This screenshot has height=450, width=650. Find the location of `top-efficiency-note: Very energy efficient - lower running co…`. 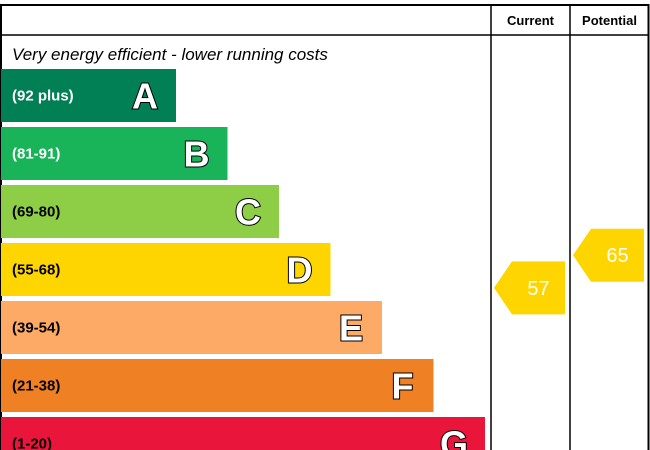

top-efficiency-note: Very energy efficient - lower running co… is located at coordinates (170, 54).